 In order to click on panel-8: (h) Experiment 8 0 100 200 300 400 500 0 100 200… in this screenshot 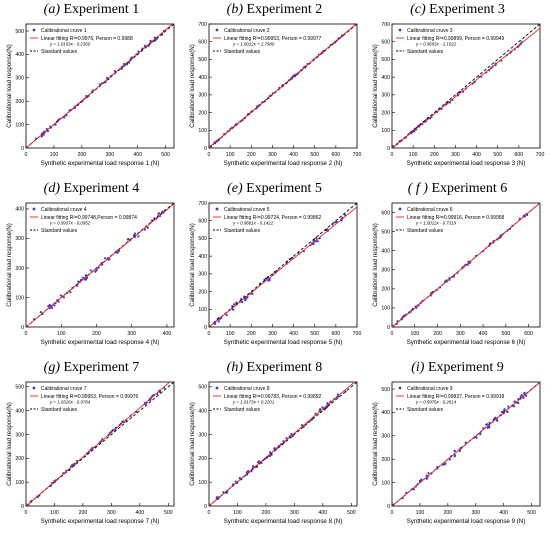, I will do `click(274, 447)`.